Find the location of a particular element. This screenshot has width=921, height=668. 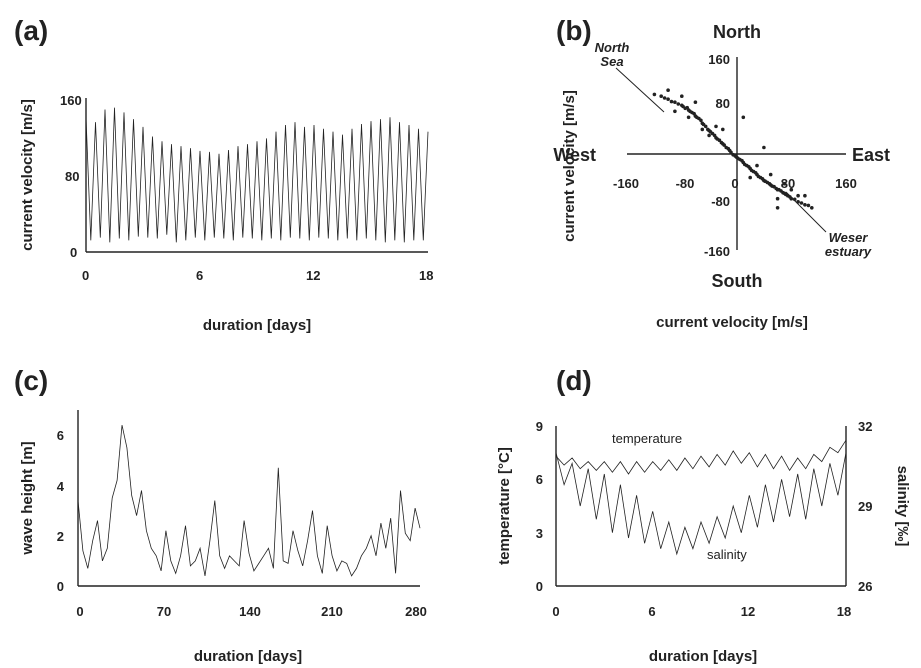

panel-d-x-axis-title: duration [days] is located at coordinates (703, 656).